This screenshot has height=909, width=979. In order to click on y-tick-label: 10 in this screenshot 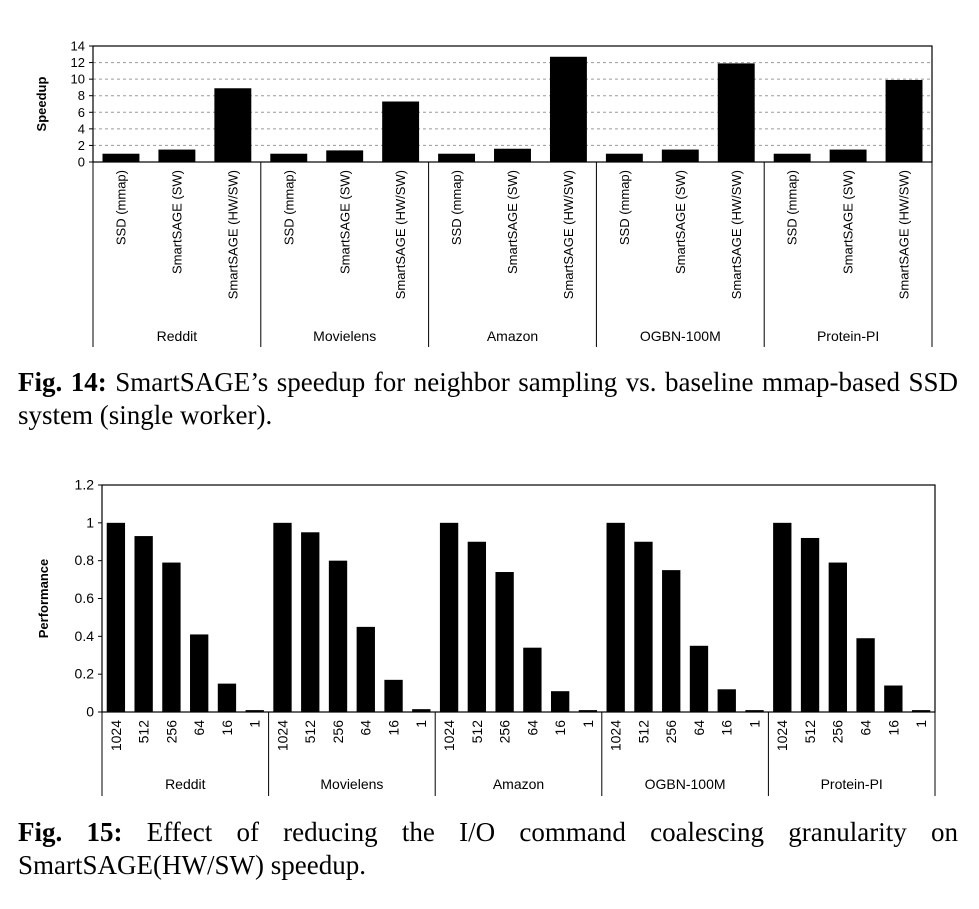, I will do `click(78, 79)`.